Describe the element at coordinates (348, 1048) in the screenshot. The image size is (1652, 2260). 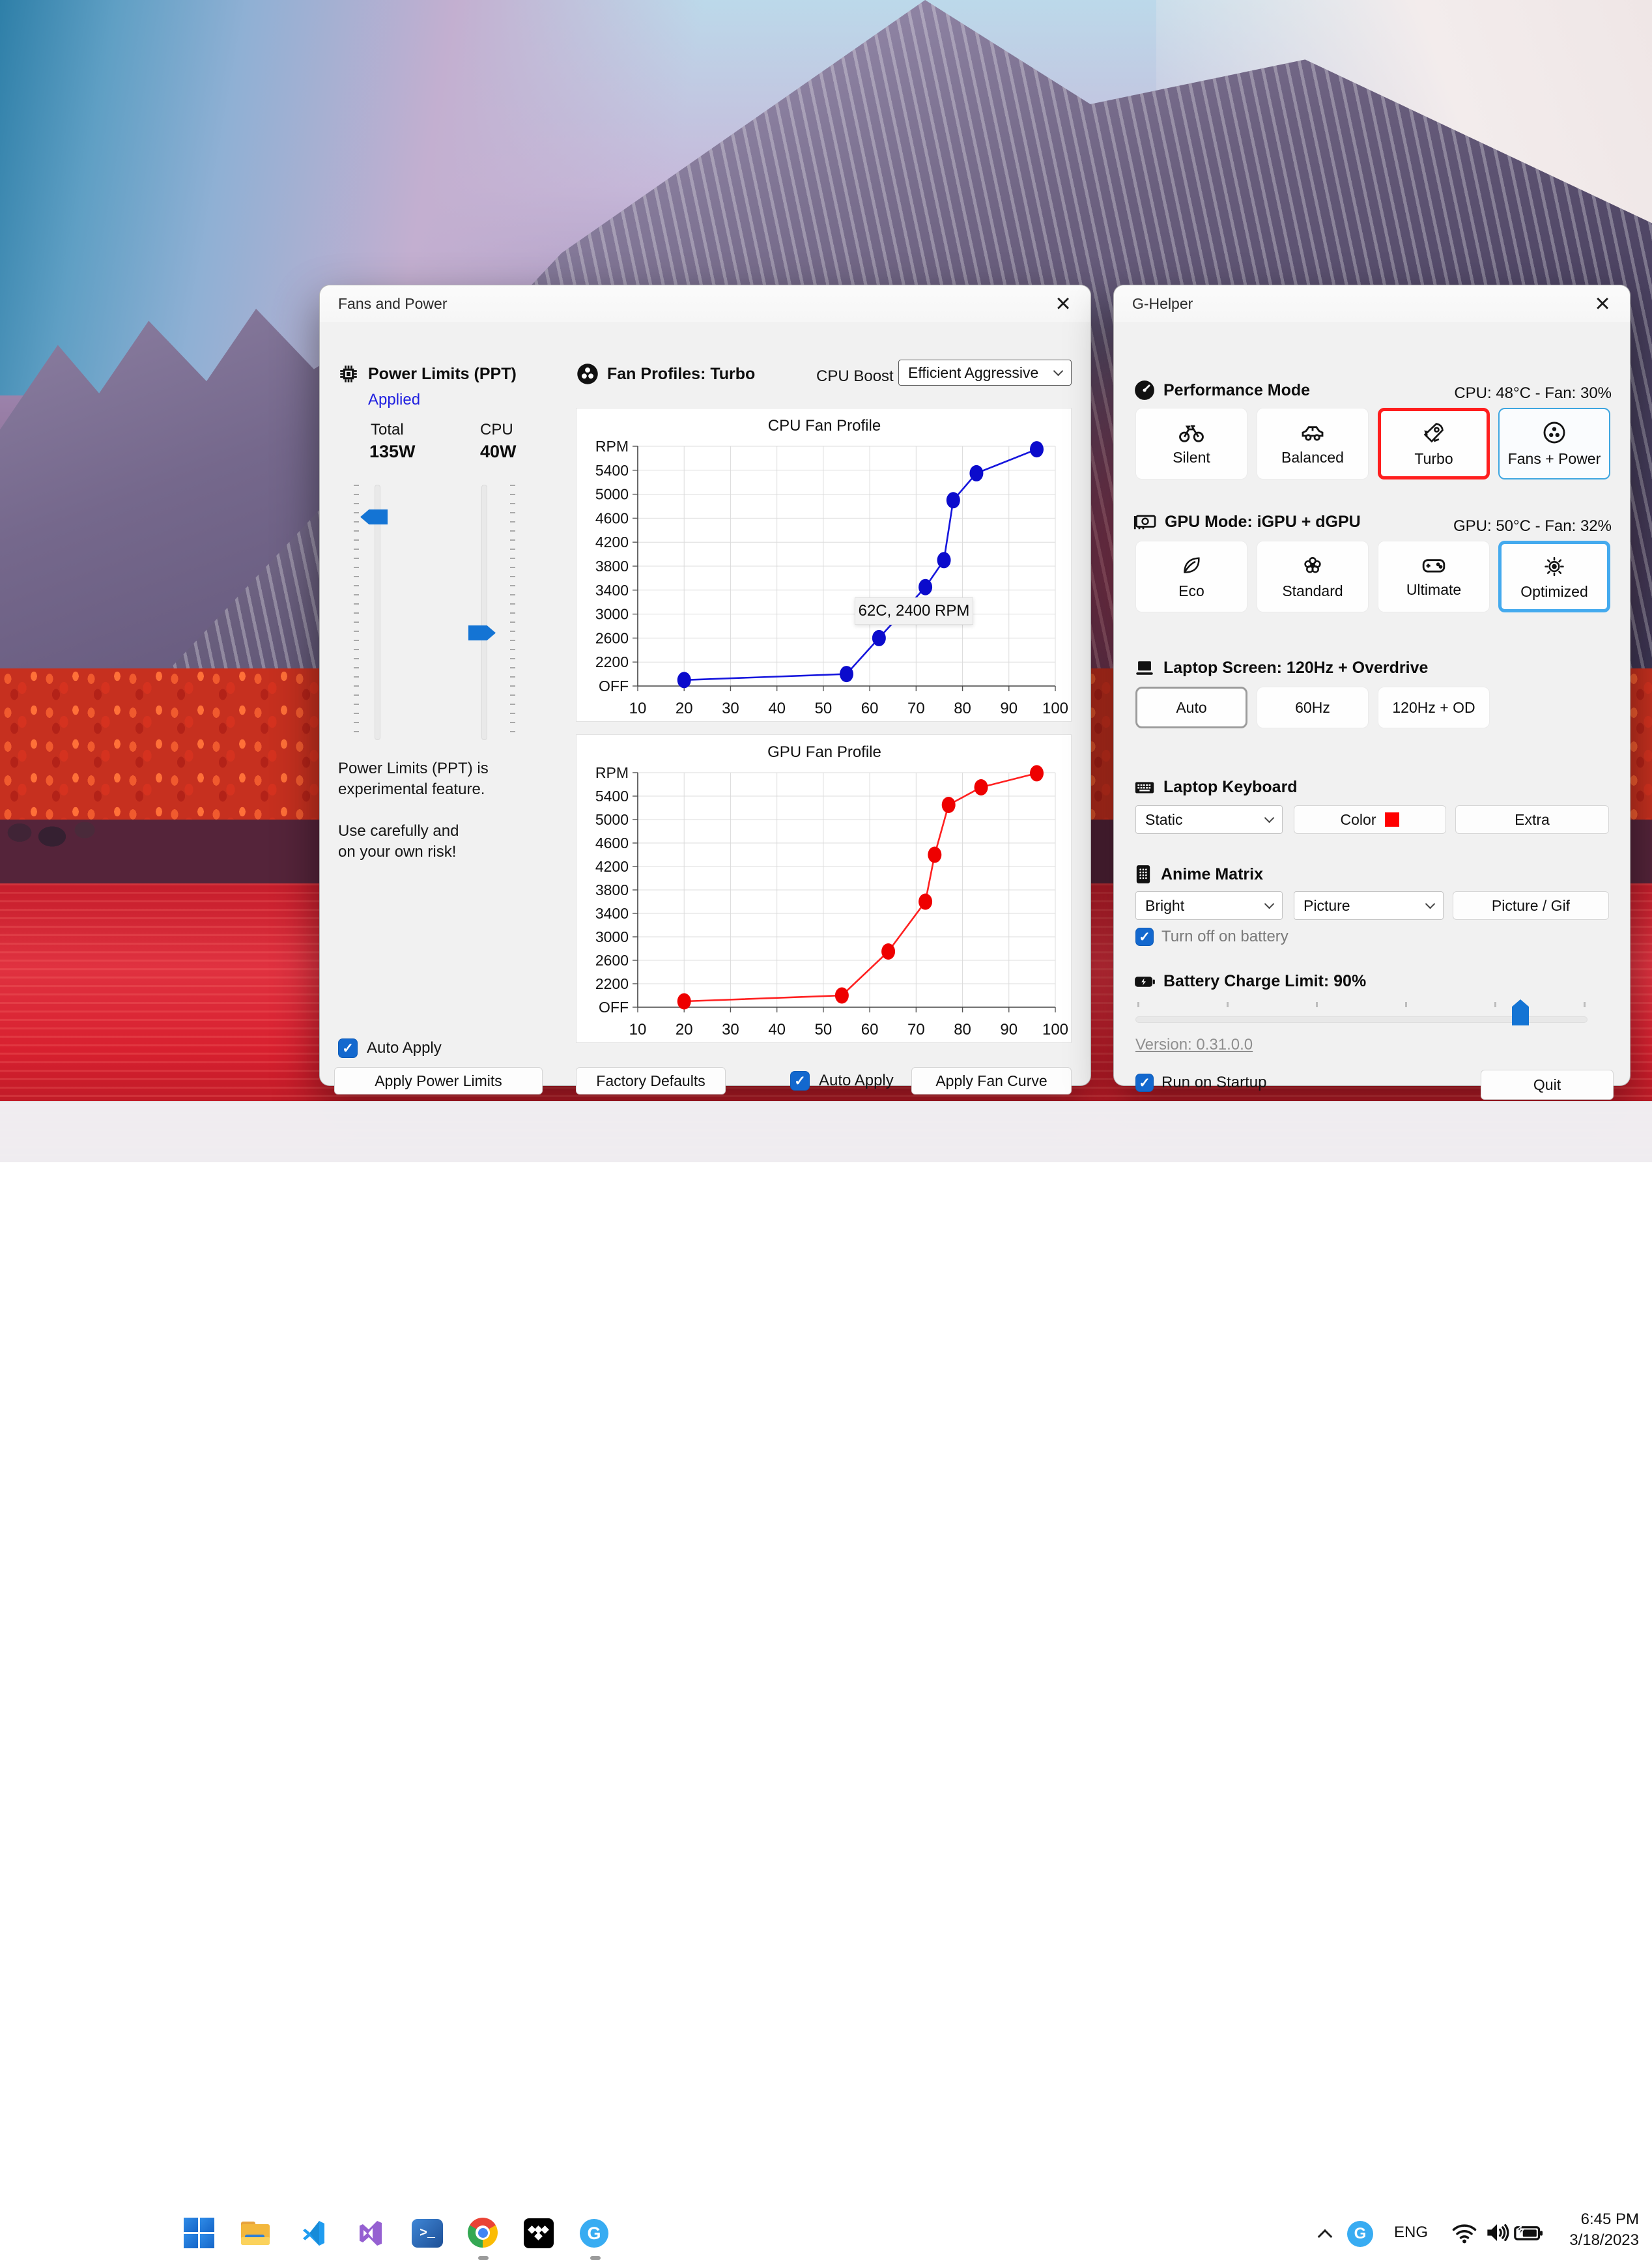
I see `power-auto-apply-checkbox` at that location.